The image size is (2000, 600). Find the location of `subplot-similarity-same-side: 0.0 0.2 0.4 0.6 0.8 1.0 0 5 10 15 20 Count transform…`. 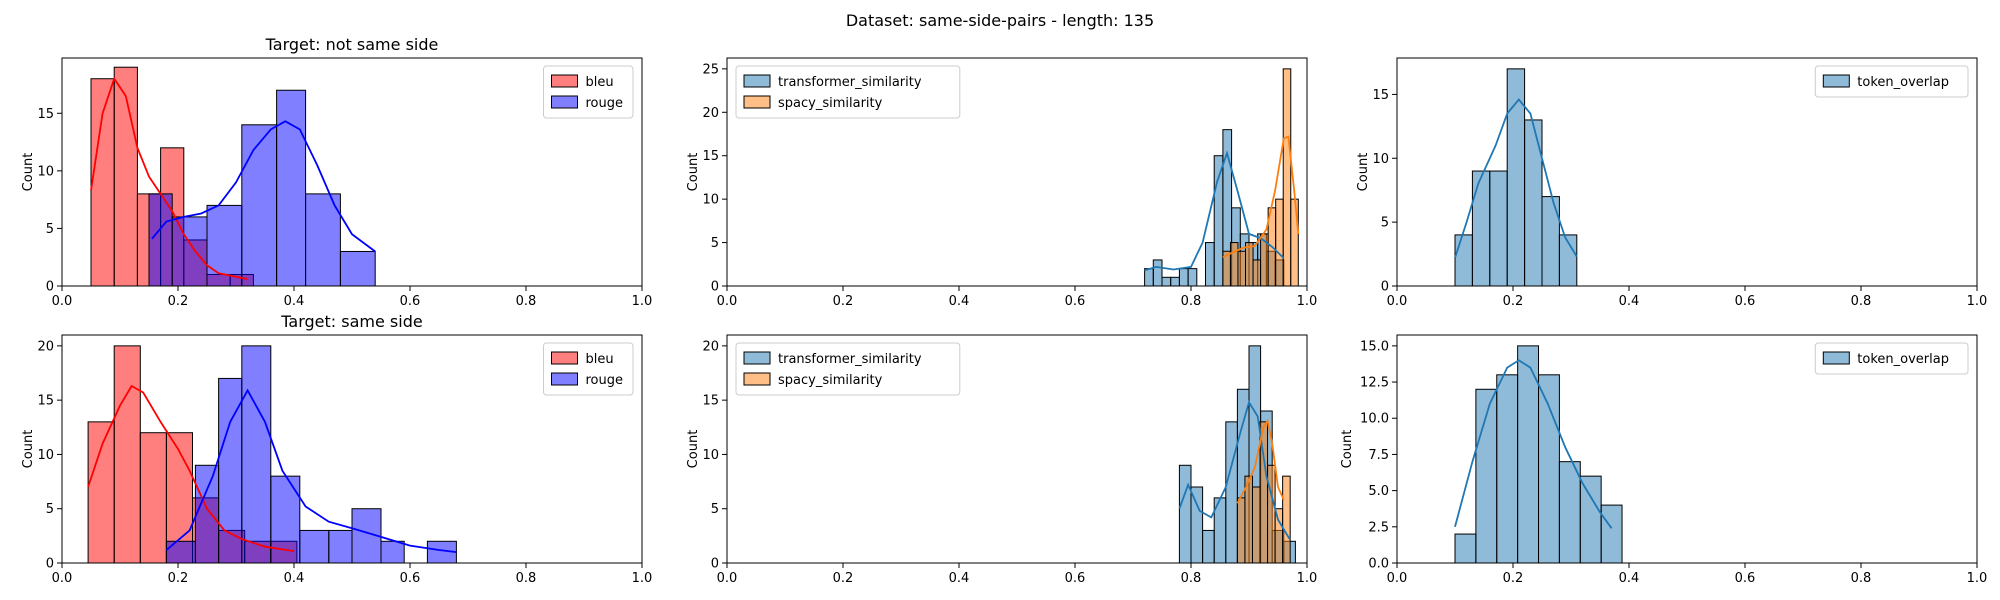

subplot-similarity-same-side: 0.0 0.2 0.4 0.6 0.8 1.0 0 5 10 15 20 Count transform… is located at coordinates (1002, 460).